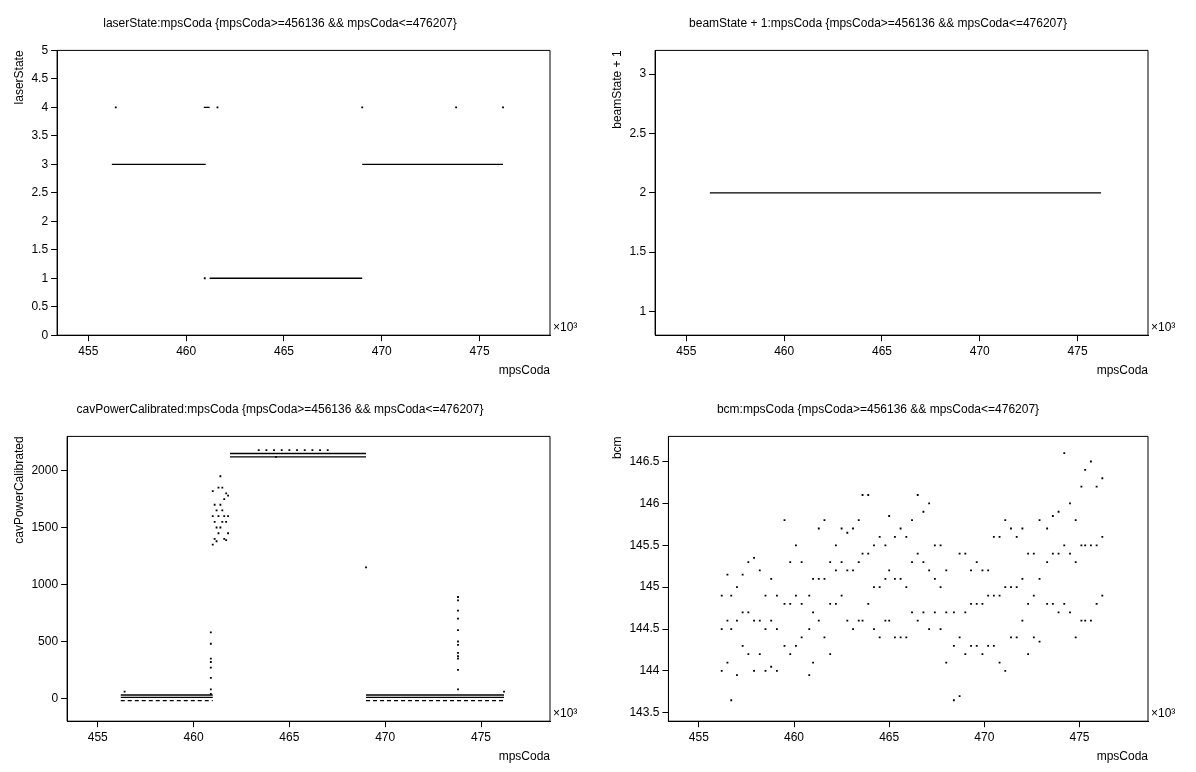  I want to click on chart-title: beamState + 1:mpsCoda {mpsCoda>=456136 && mpsCoda<=476207}, so click(878, 22).